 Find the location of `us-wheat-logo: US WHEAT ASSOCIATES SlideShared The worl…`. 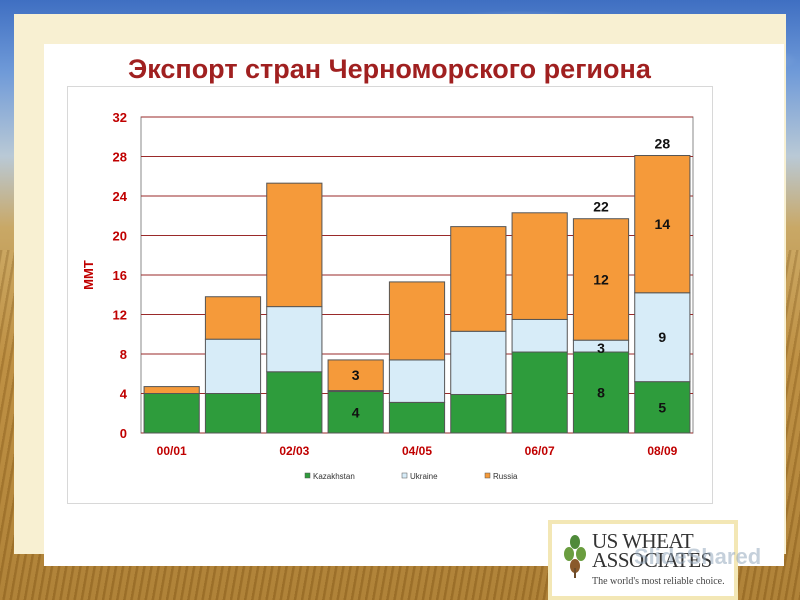

us-wheat-logo: US WHEAT ASSOCIATES SlideShared The worl… is located at coordinates (654, 560).